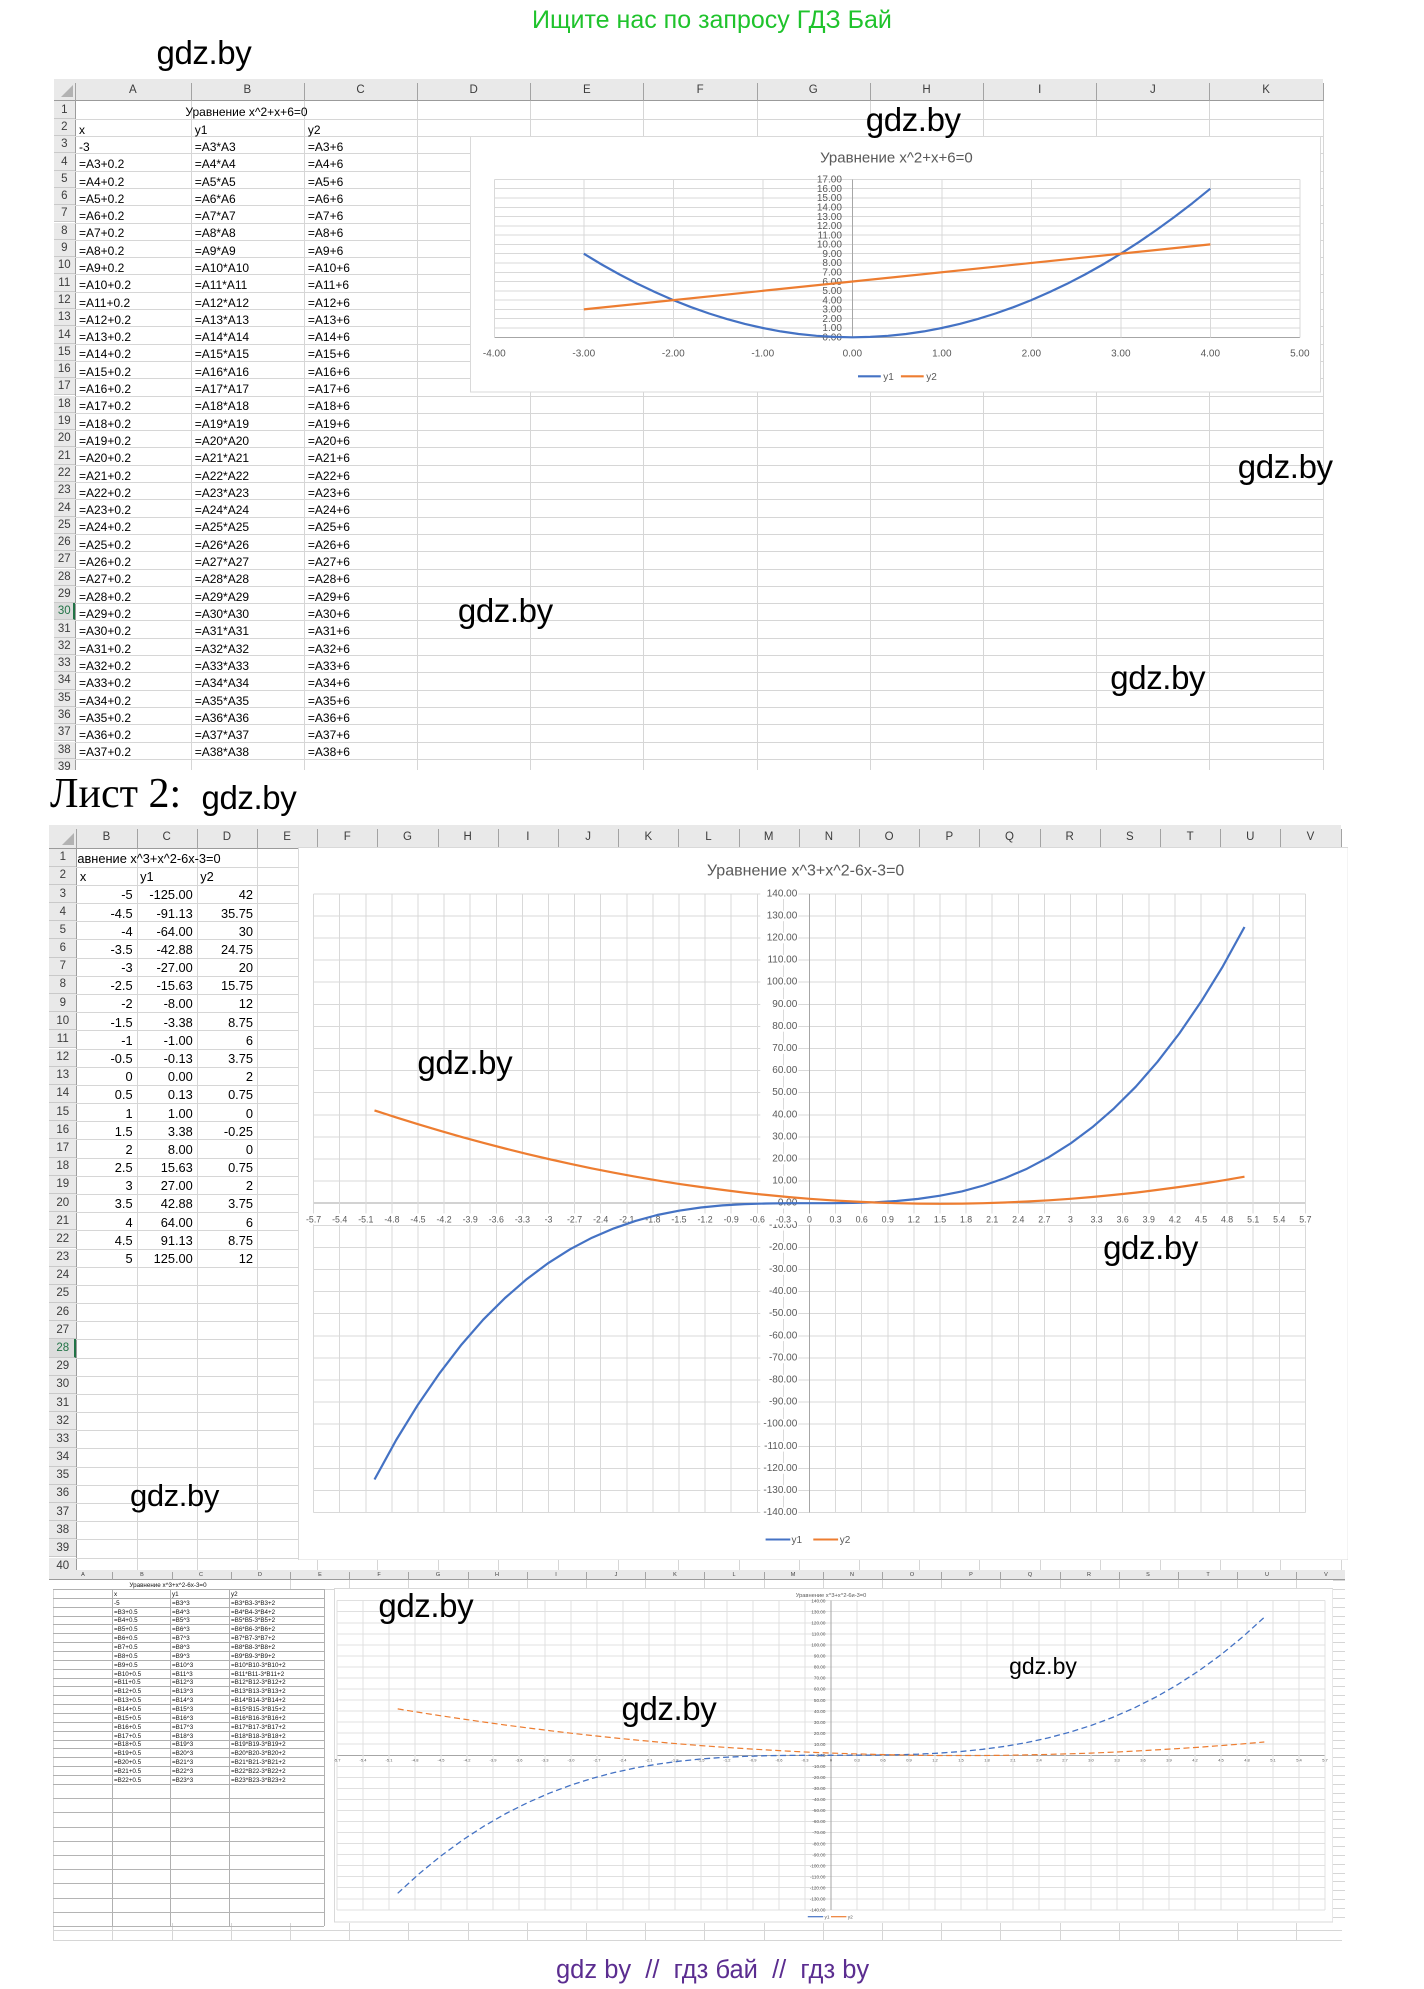 This screenshot has width=1424, height=1989. Describe the element at coordinates (783, 1291) in the screenshot. I see `svg-text: -40.00` at that location.